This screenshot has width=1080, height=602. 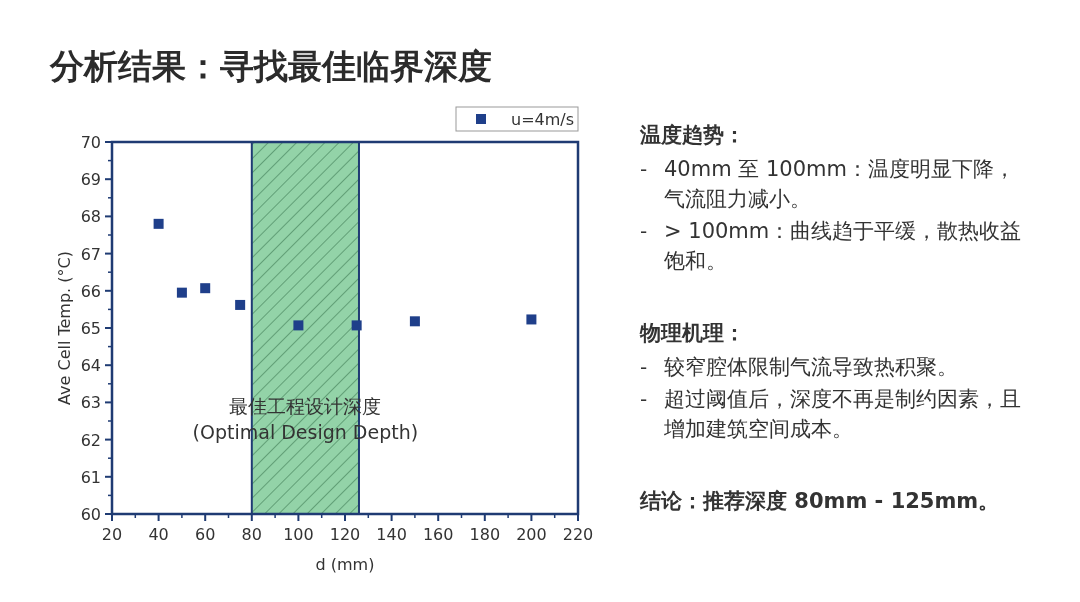 What do you see at coordinates (90, 180) in the screenshot?
I see `y-tick-label: 69` at bounding box center [90, 180].